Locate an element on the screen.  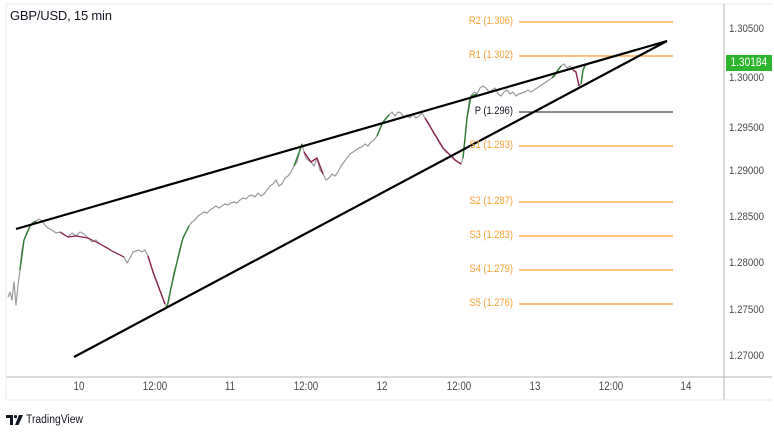
y-tick: 1.28500 is located at coordinates (746, 217).